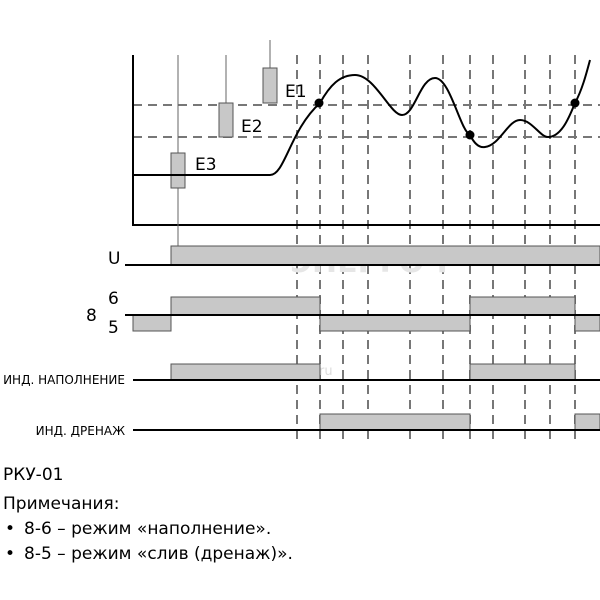  Describe the element at coordinates (64, 380) in the screenshot. I see `signal-label: ИНД. НАПОЛНЕНИЕ` at that location.